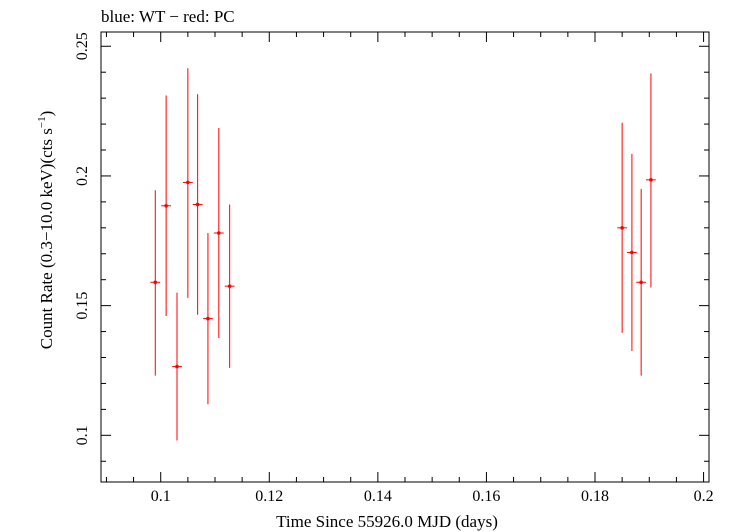  I want to click on x-tick-label: 0.14, so click(378, 496).